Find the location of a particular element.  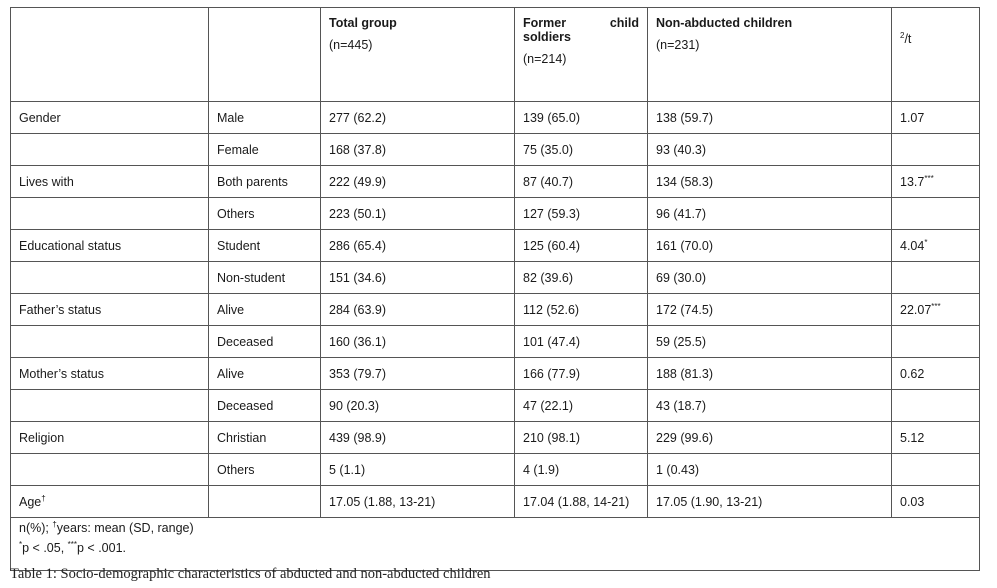

row-non: 43 (18.7) is located at coordinates (769, 405).